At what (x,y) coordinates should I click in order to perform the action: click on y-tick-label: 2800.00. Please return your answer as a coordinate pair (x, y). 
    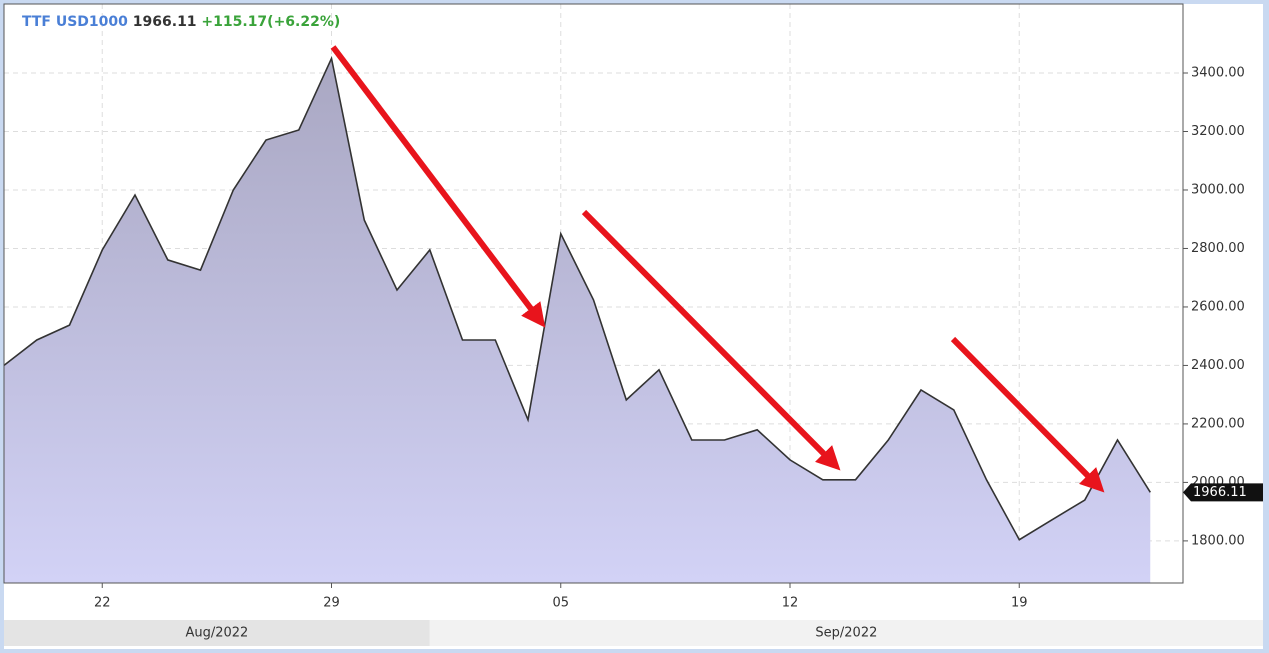
    Looking at the image, I should click on (1218, 248).